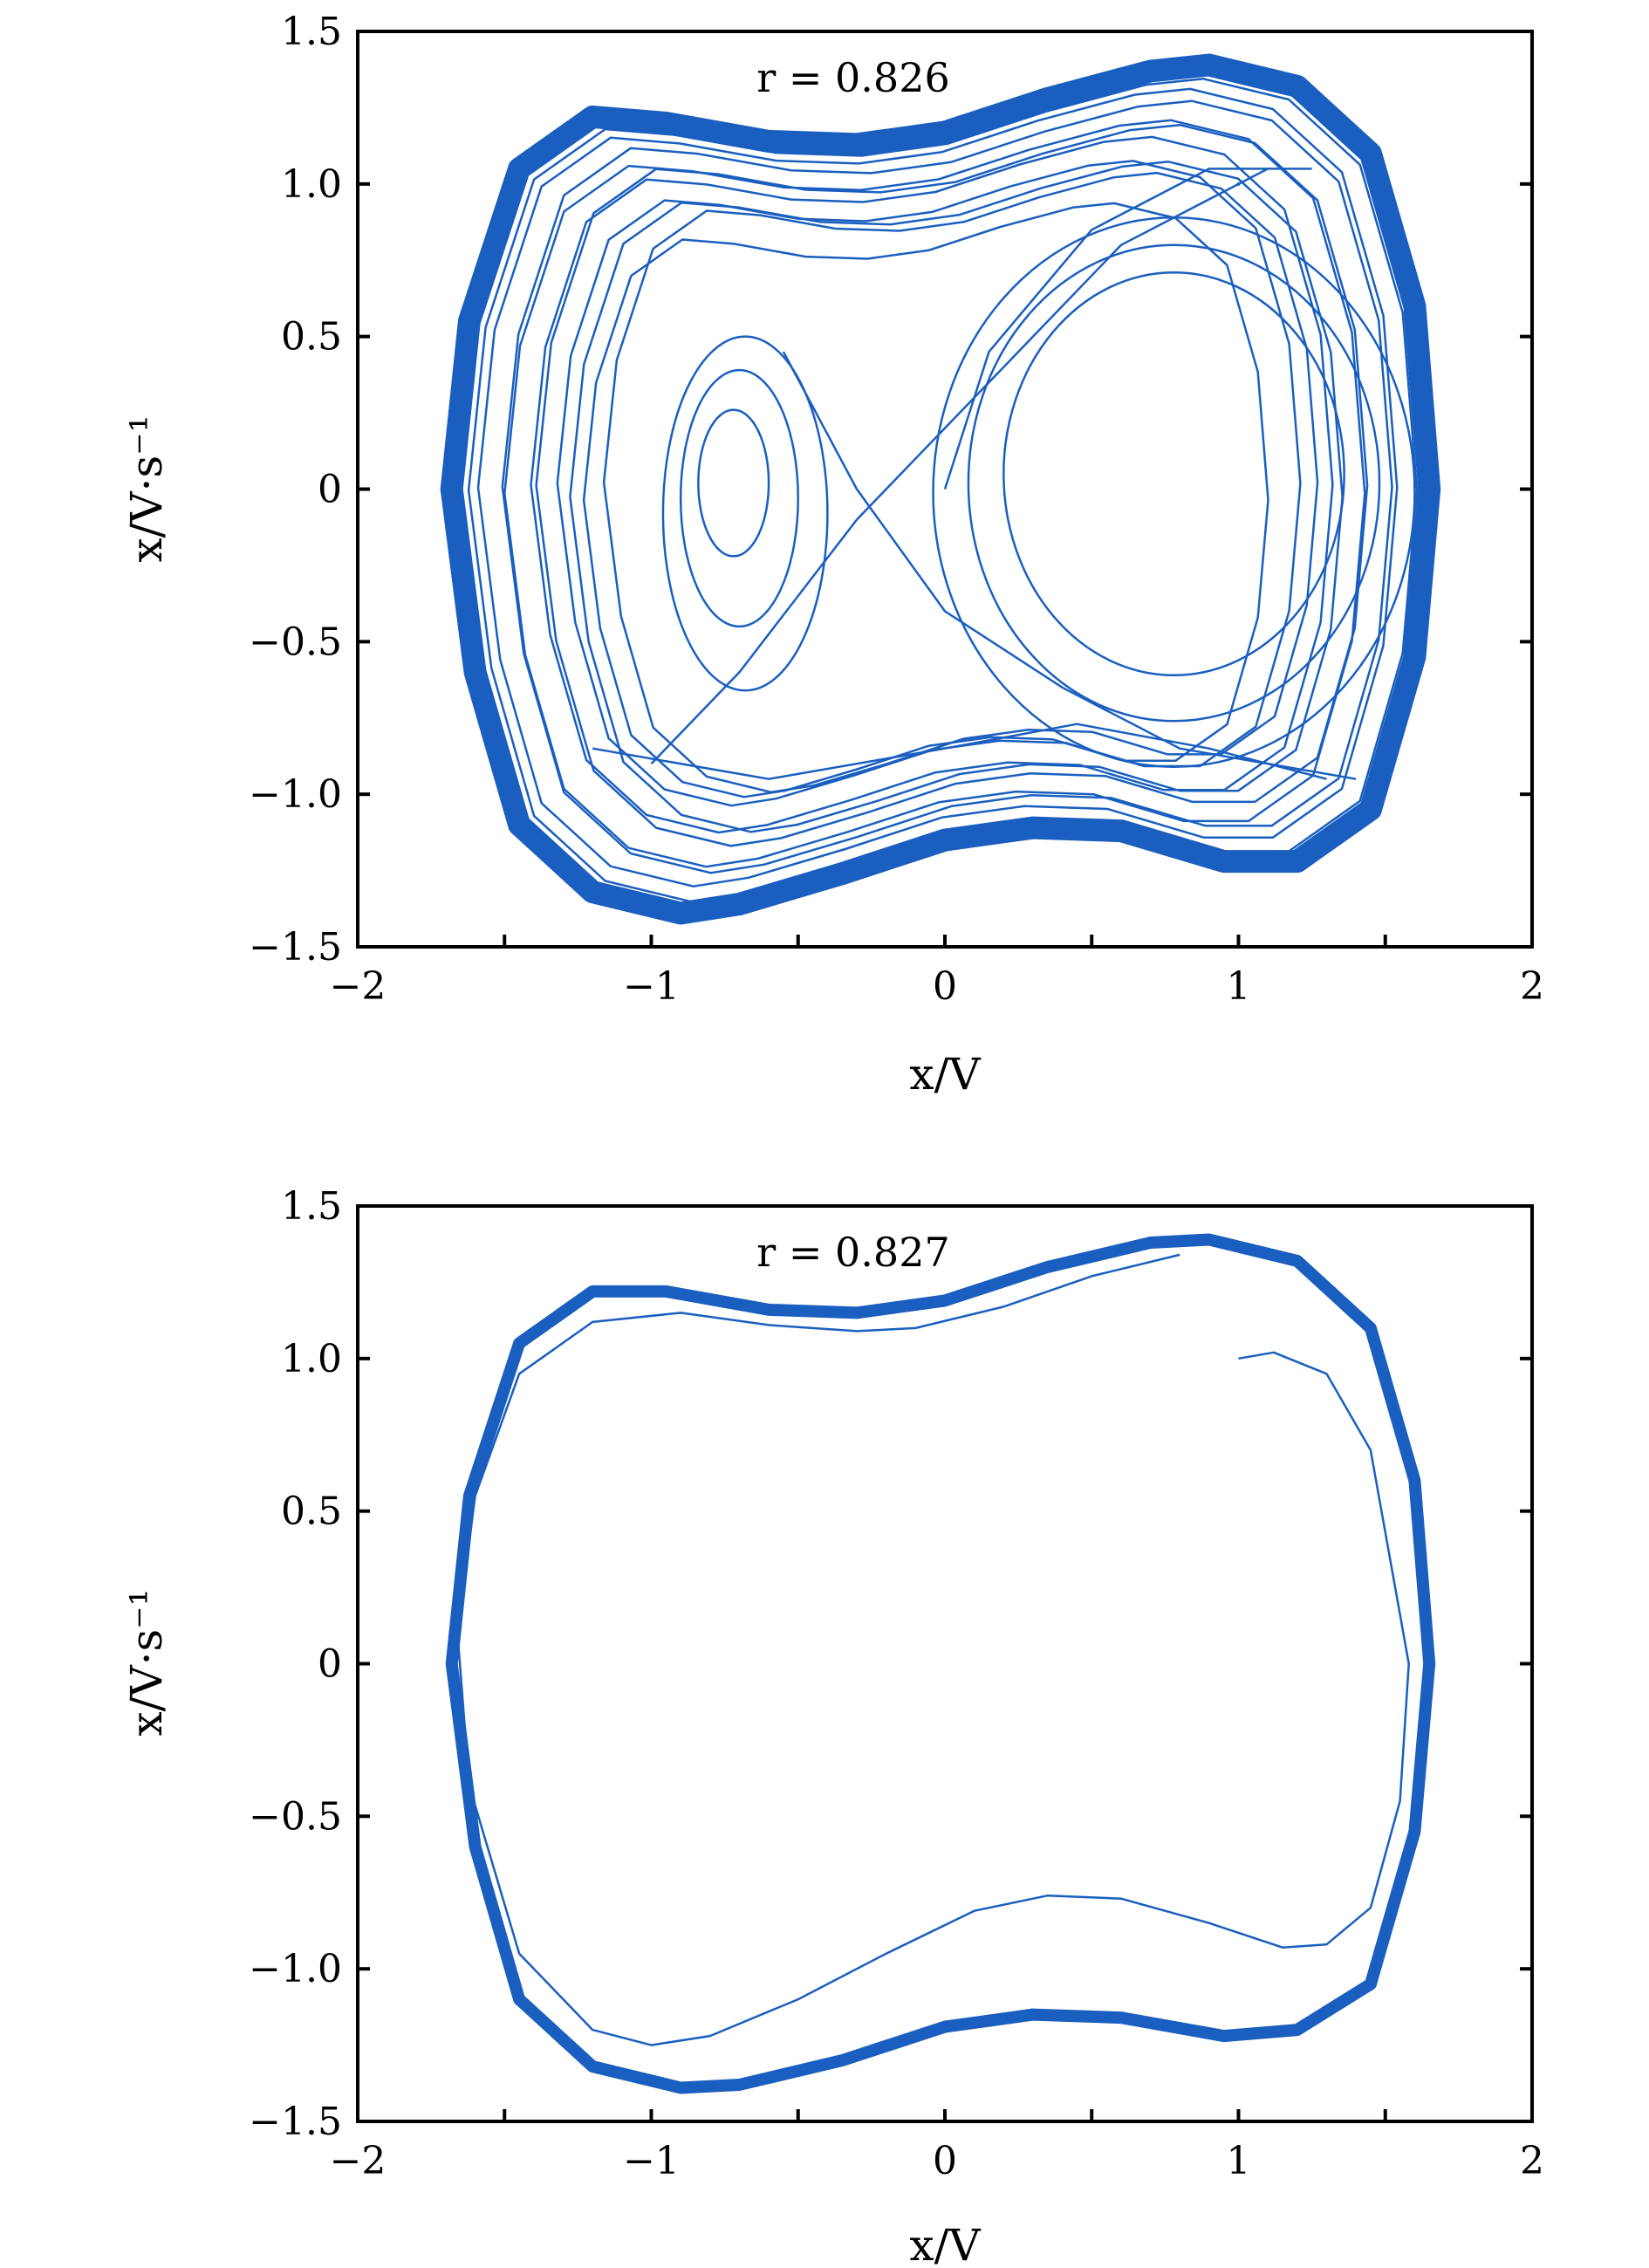 The width and height of the screenshot is (1649, 2268). What do you see at coordinates (1238, 184) in the screenshot?
I see `transient-start-point` at bounding box center [1238, 184].